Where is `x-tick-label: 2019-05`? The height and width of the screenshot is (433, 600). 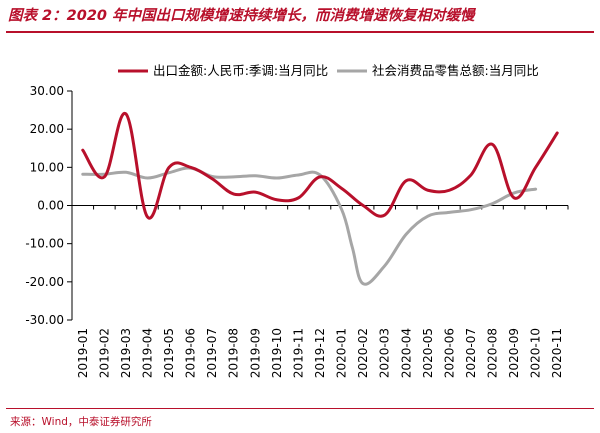
x-tick-label: 2019-05 is located at coordinates (169, 353).